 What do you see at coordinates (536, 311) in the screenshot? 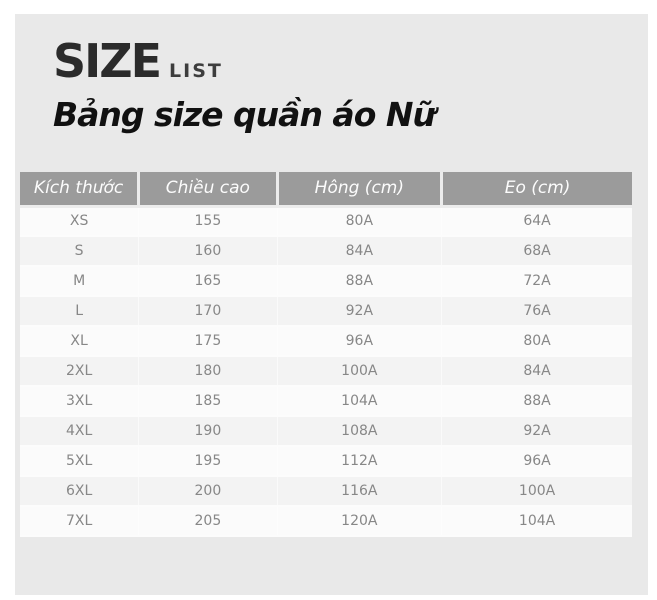
I see `cell-waist: 76A` at bounding box center [536, 311].